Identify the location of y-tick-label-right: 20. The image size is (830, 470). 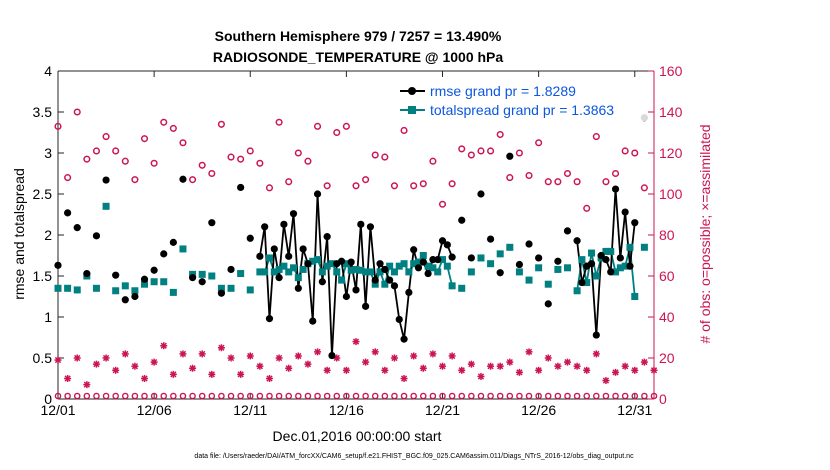
(667, 358).